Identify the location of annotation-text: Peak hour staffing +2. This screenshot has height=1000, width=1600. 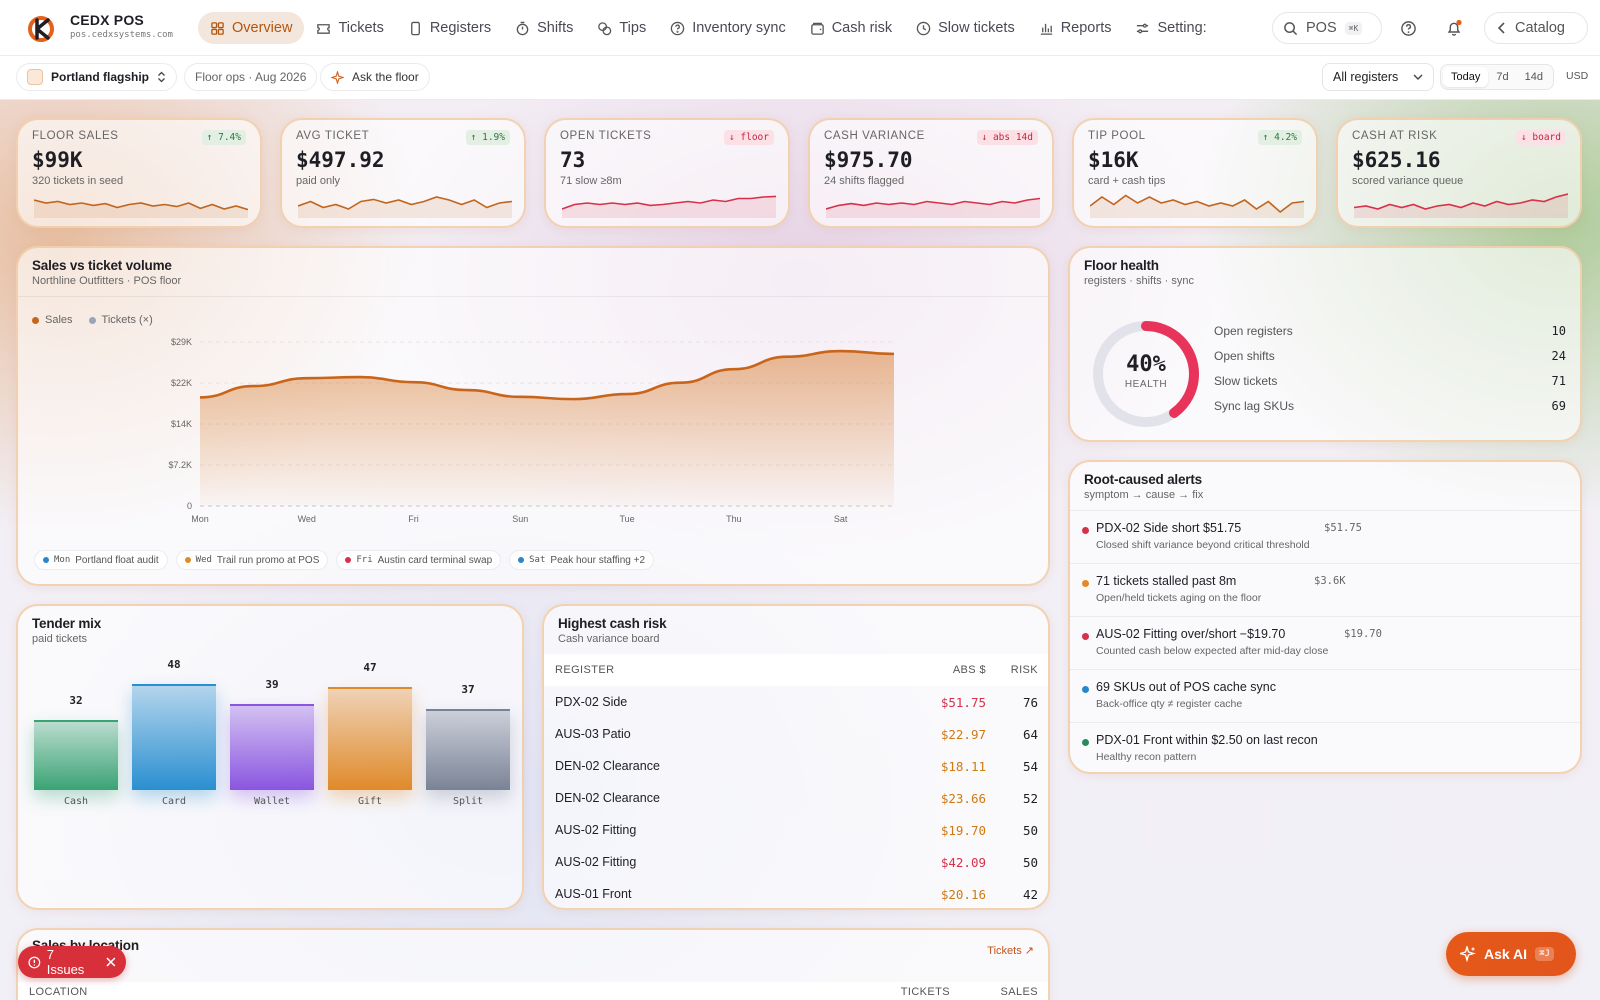
(598, 560).